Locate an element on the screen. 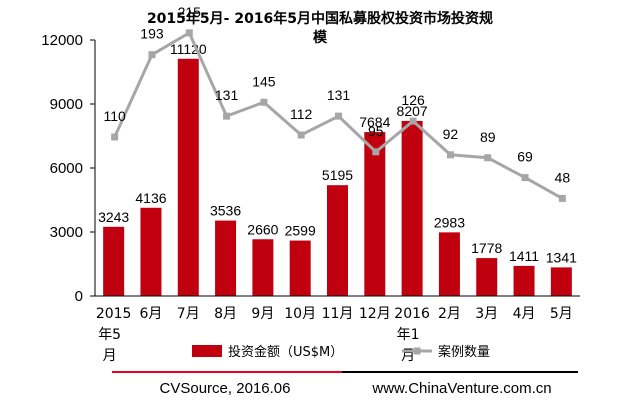 This screenshot has height=413, width=640. y-tick-label: 6000 is located at coordinates (66, 168).